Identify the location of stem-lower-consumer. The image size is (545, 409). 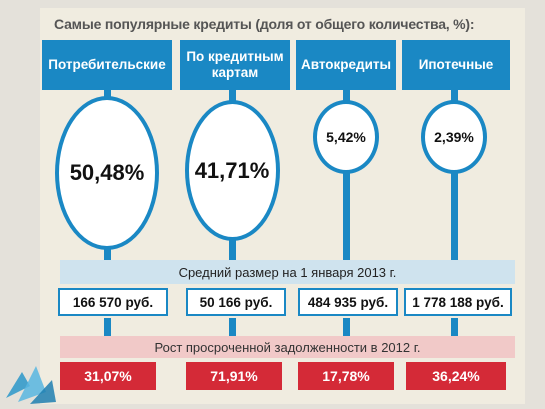
(107, 328).